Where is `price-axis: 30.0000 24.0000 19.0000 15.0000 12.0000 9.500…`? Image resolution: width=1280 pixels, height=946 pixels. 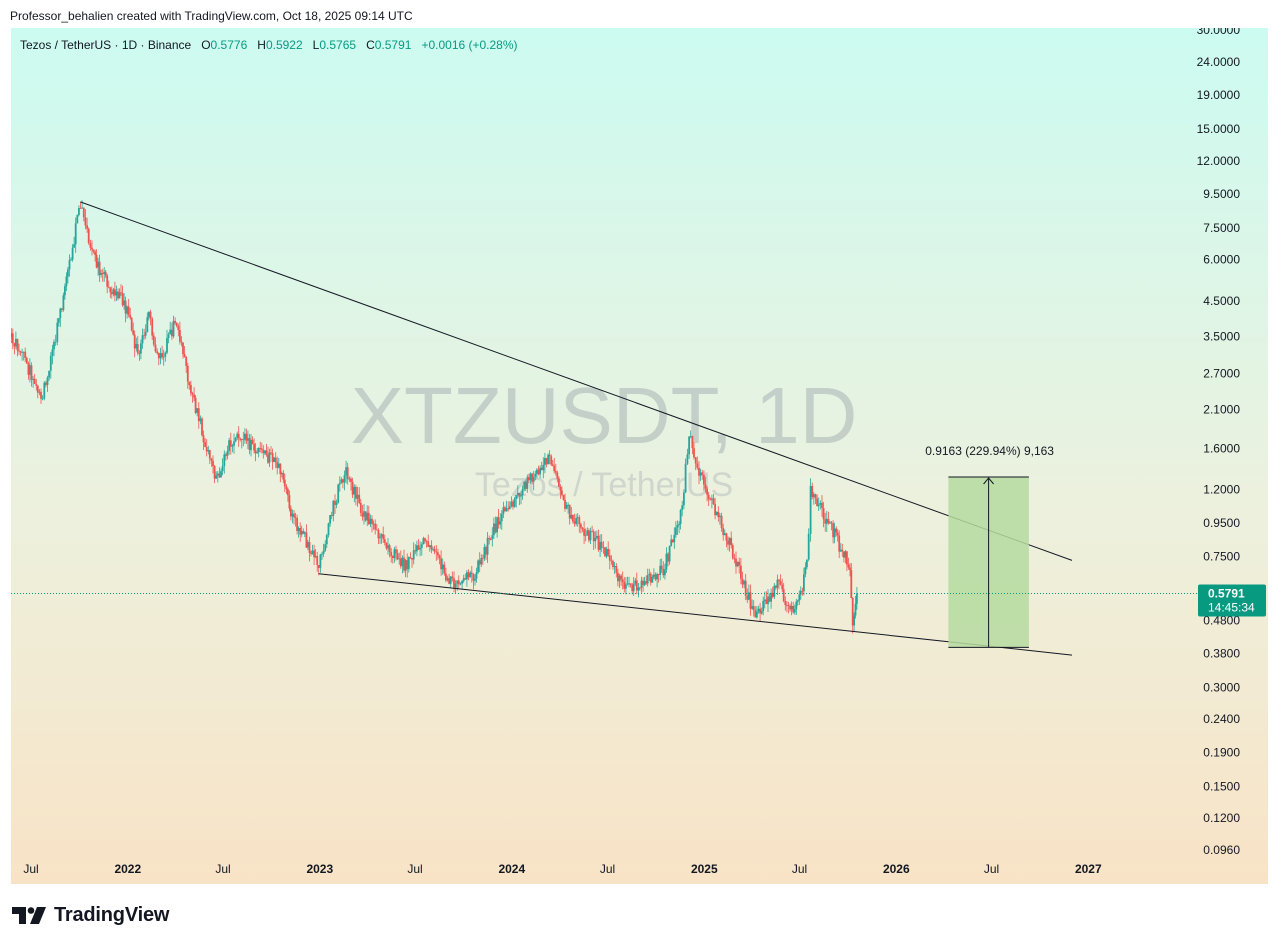
price-axis: 30.0000 24.0000 19.0000 15.0000 12.0000 9.500… is located at coordinates (1219, 442).